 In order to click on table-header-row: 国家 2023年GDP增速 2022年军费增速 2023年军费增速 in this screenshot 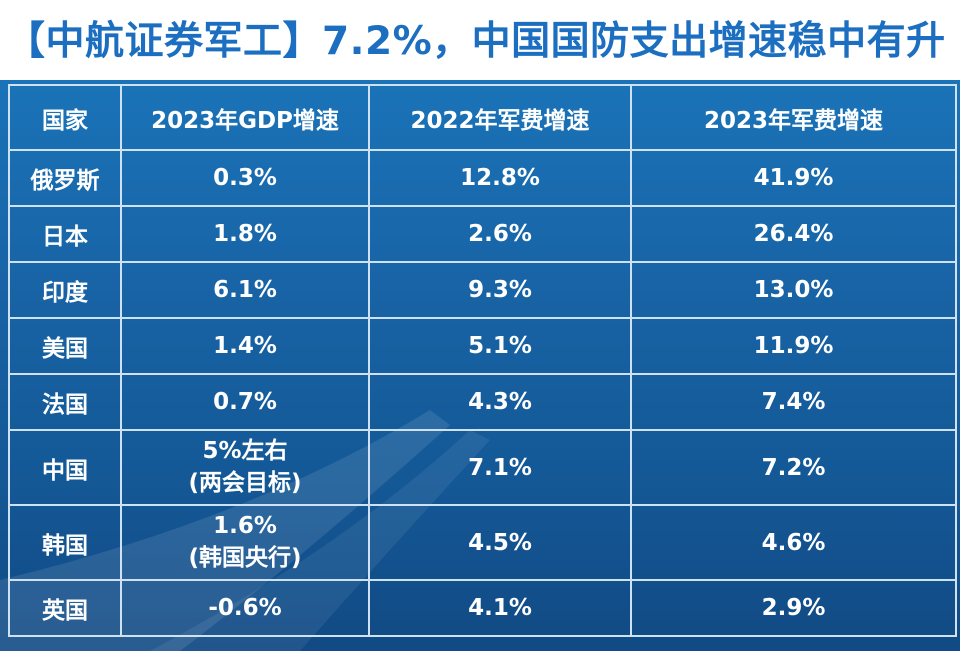, I will do `click(482, 117)`.